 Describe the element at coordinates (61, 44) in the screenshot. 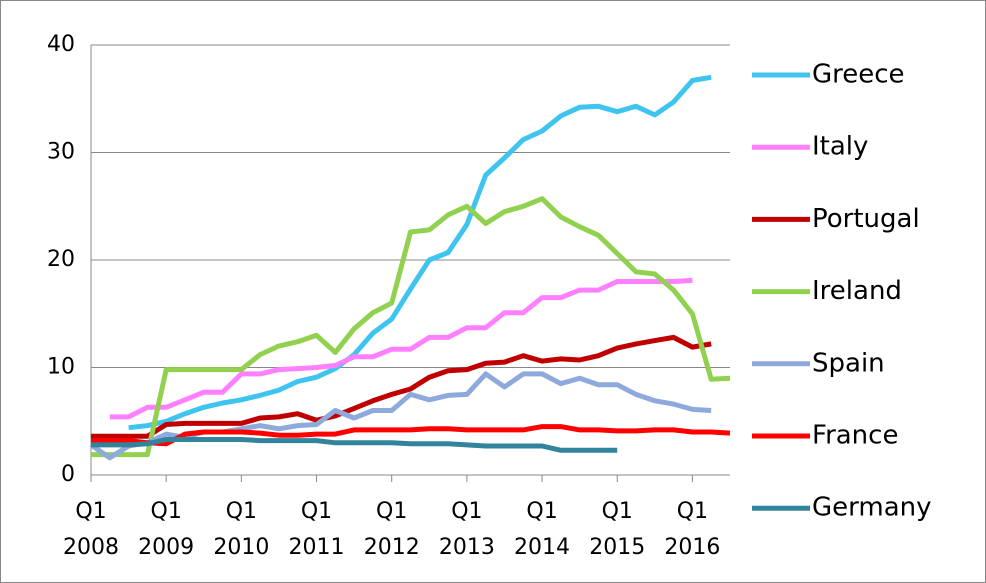

I see `y-tick-label: 40` at that location.